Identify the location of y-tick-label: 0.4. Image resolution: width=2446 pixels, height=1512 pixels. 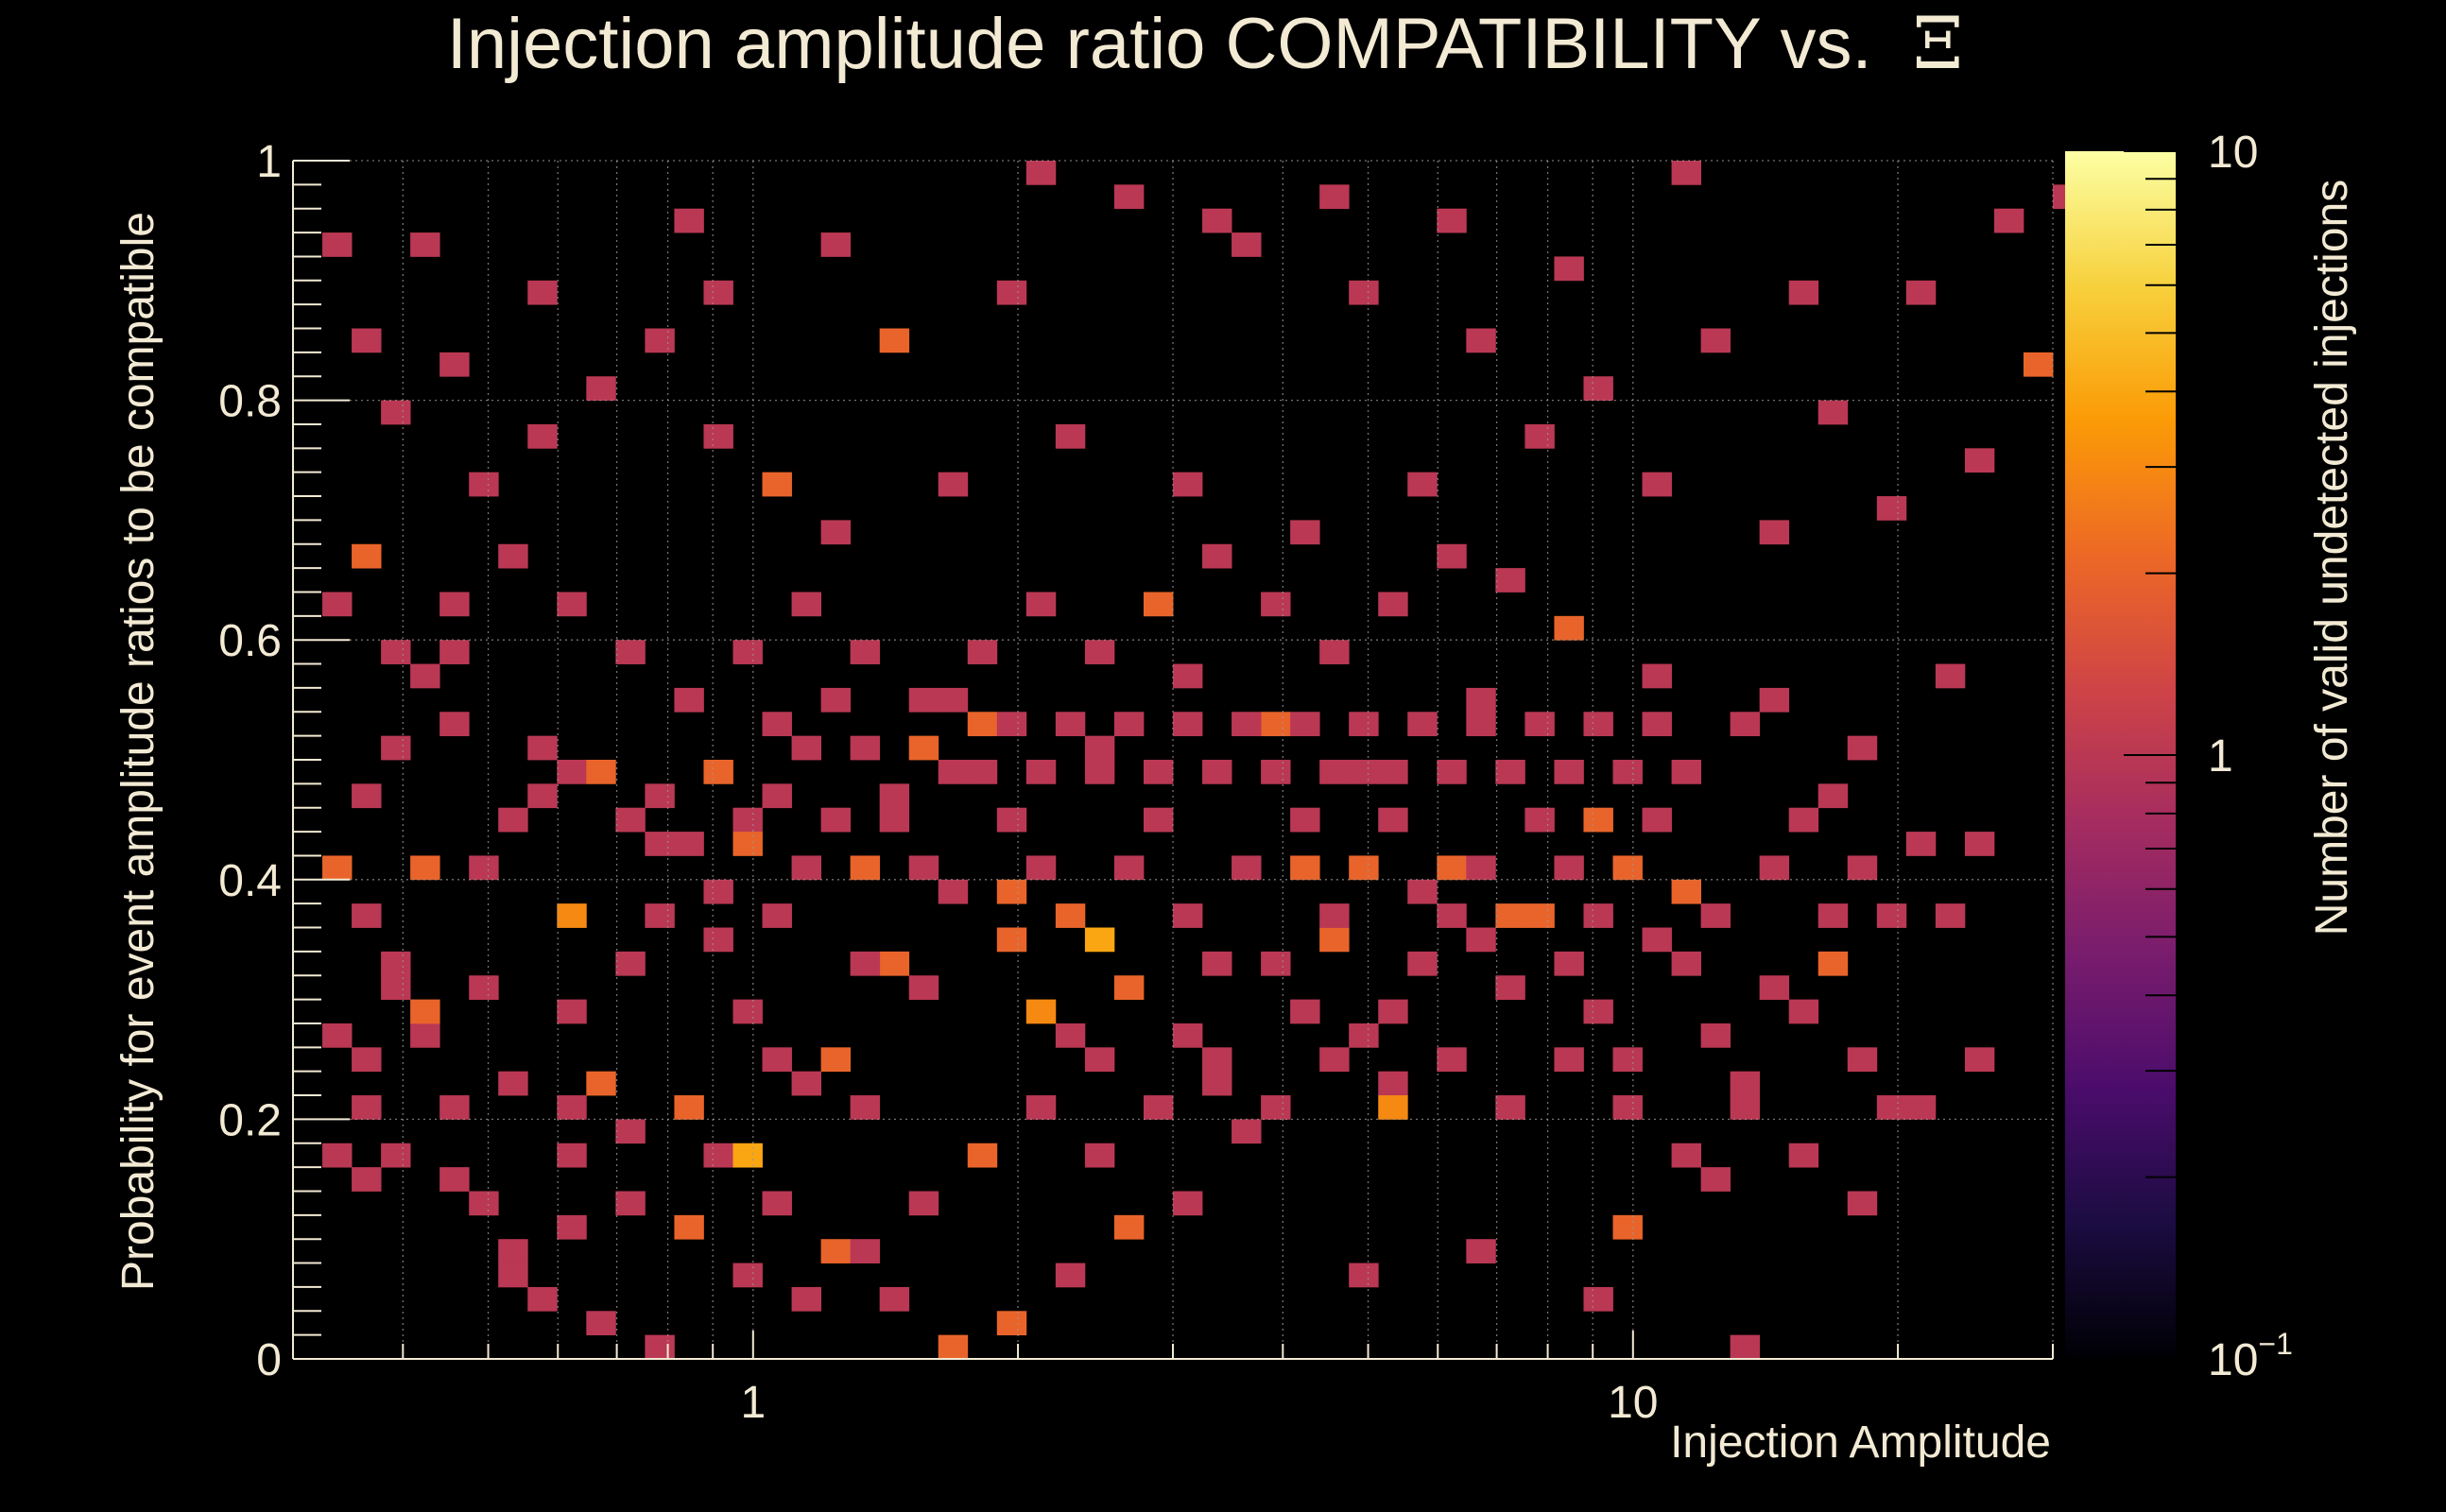
(250, 881).